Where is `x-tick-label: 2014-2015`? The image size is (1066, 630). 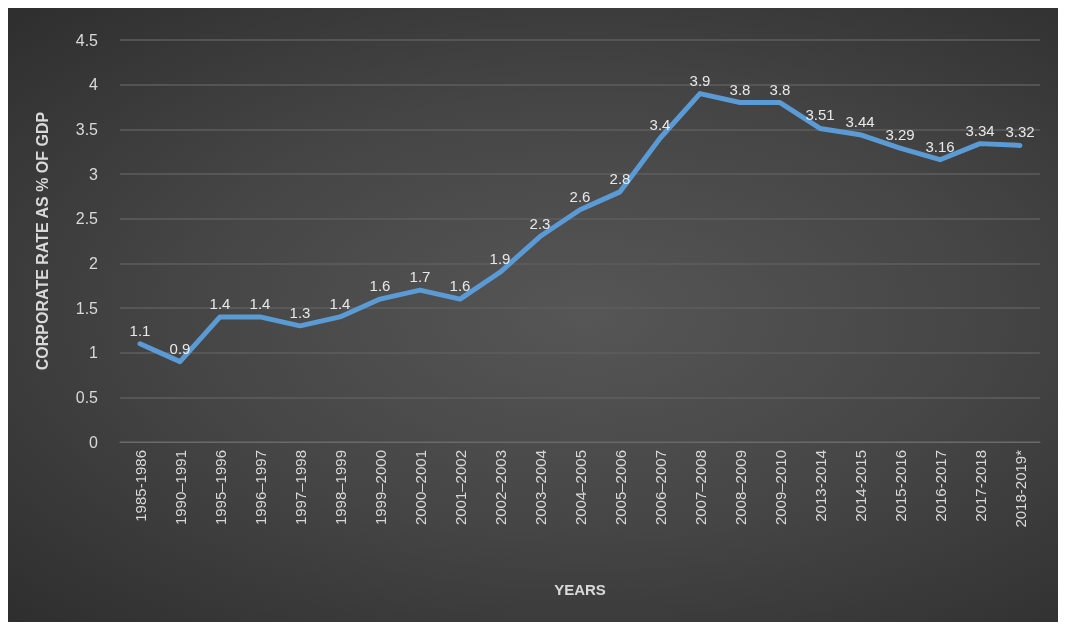
x-tick-label: 2014-2015 is located at coordinates (860, 486).